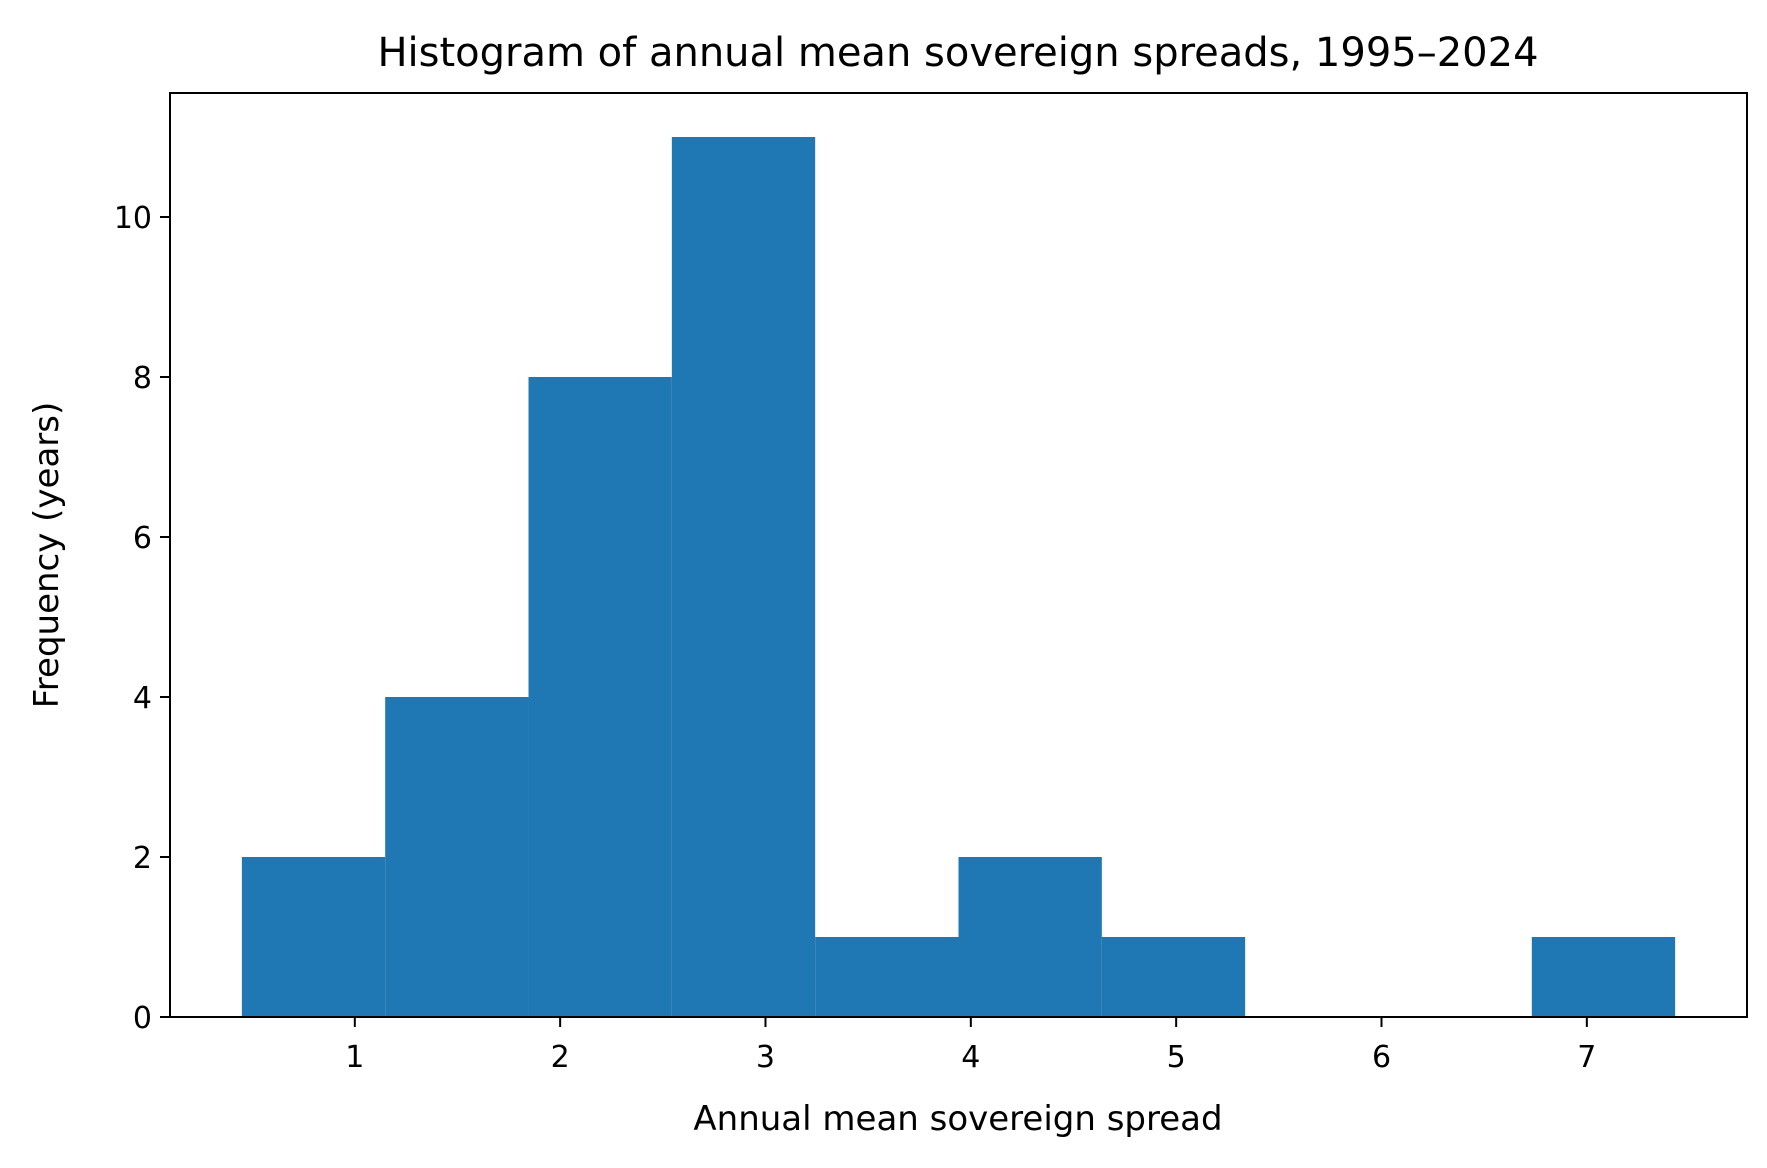 The width and height of the screenshot is (1767, 1168). What do you see at coordinates (47, 555) in the screenshot?
I see `y-axis-label: Frequency (years)` at bounding box center [47, 555].